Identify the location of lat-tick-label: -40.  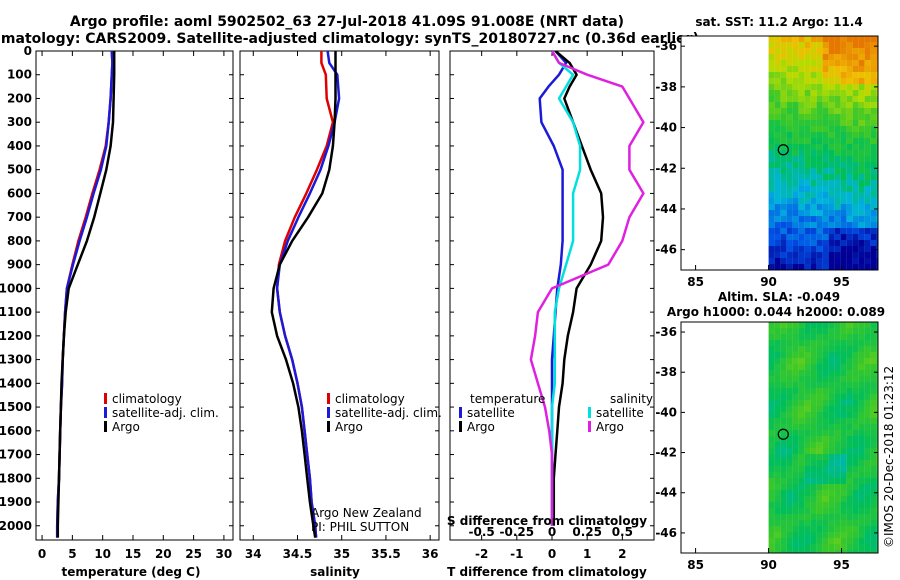
(666, 128).